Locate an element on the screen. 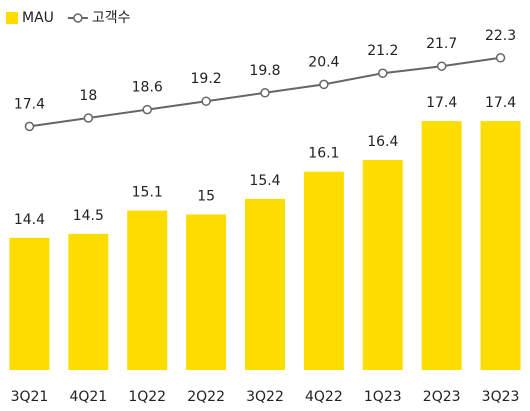 This screenshot has width=530, height=411. line-value-label: 17.4 is located at coordinates (29, 104).